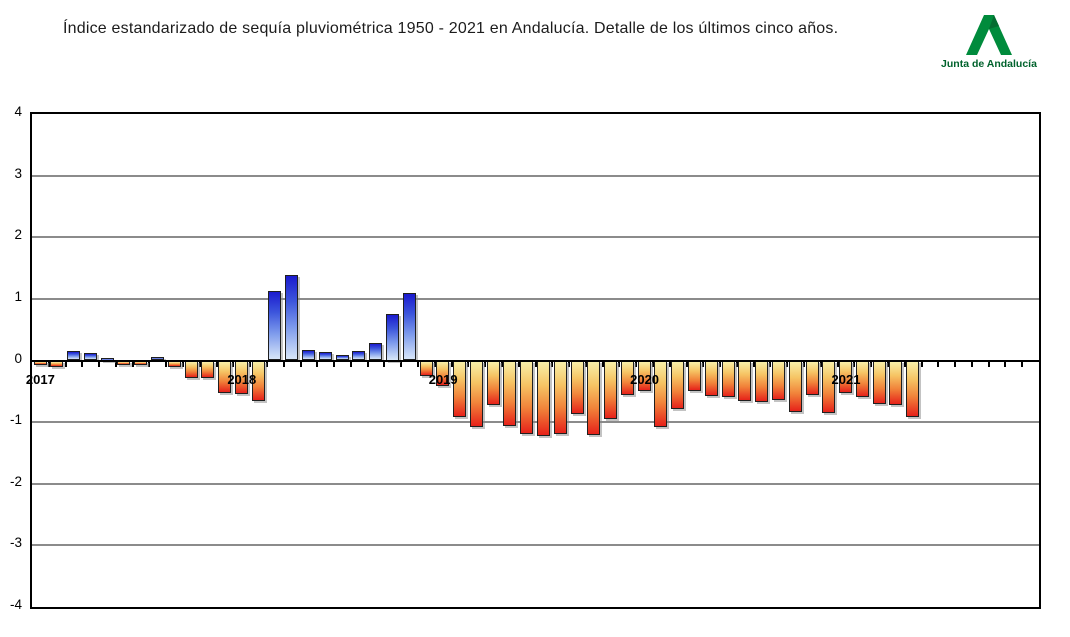 Image resolution: width=1070 pixels, height=637 pixels. Describe the element at coordinates (18, 111) in the screenshot. I see `y-axis-label-4: 4` at that location.